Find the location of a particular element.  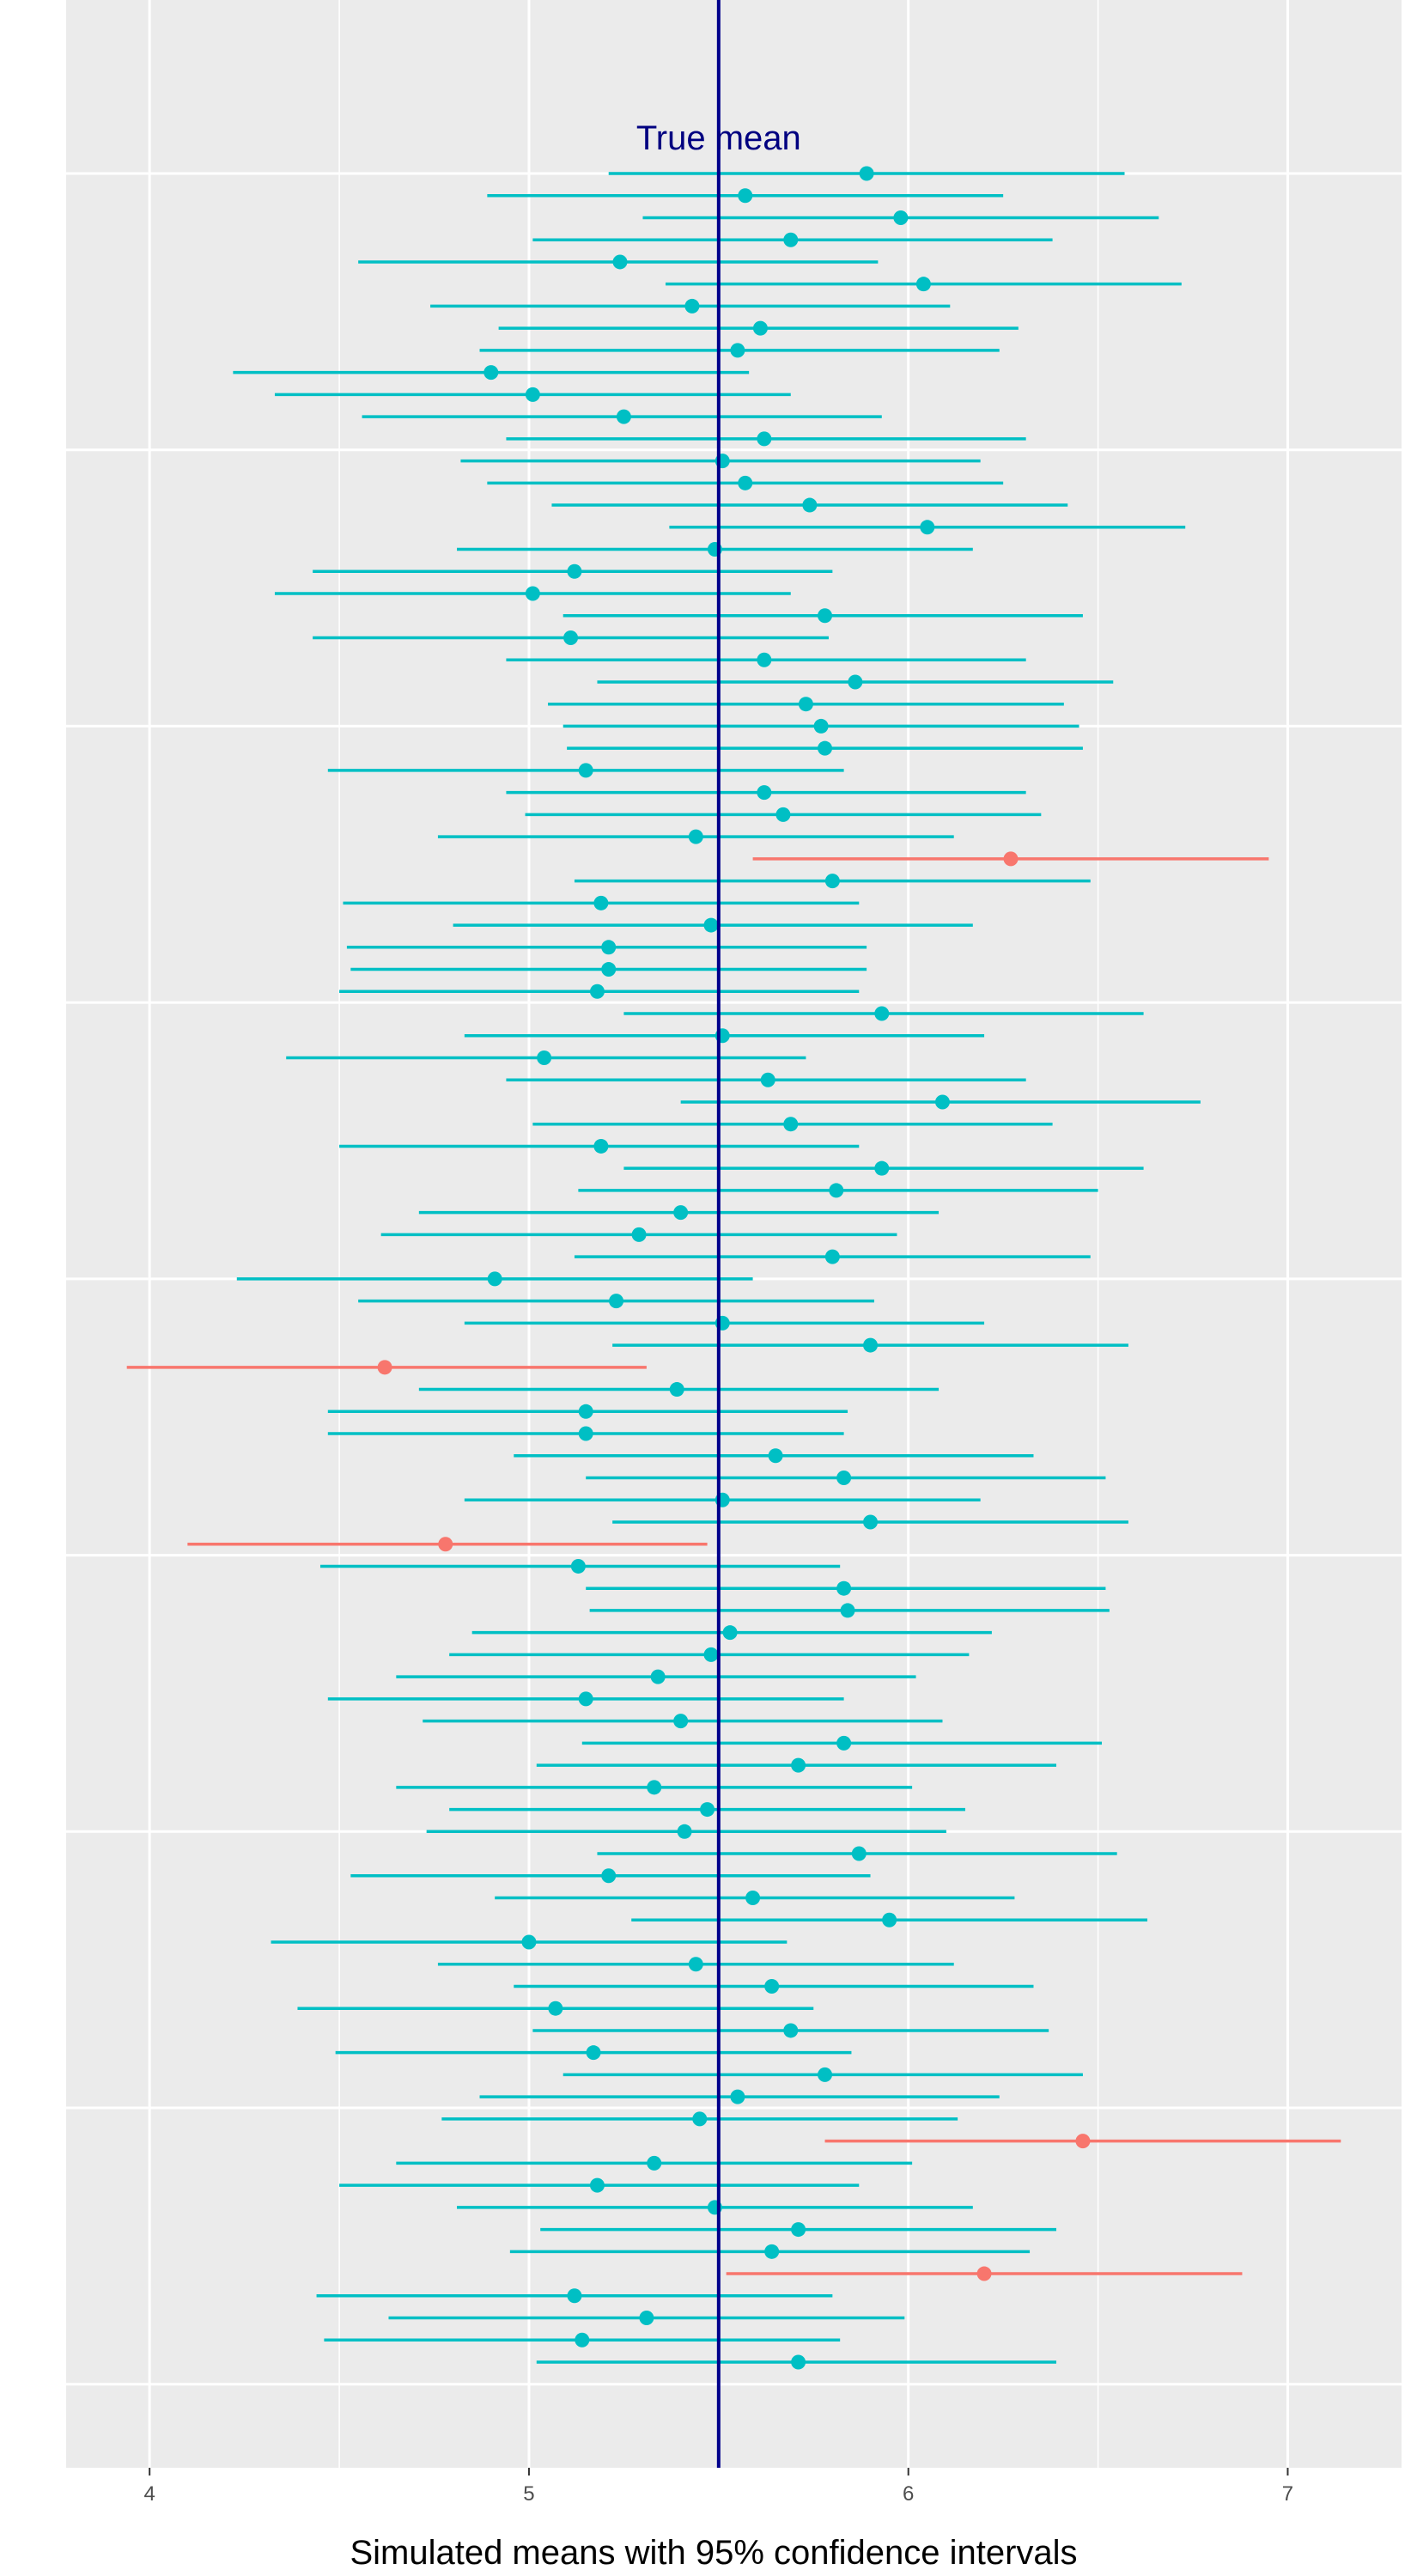

x-axis: 4 5 6 7 is located at coordinates (718, 2487).